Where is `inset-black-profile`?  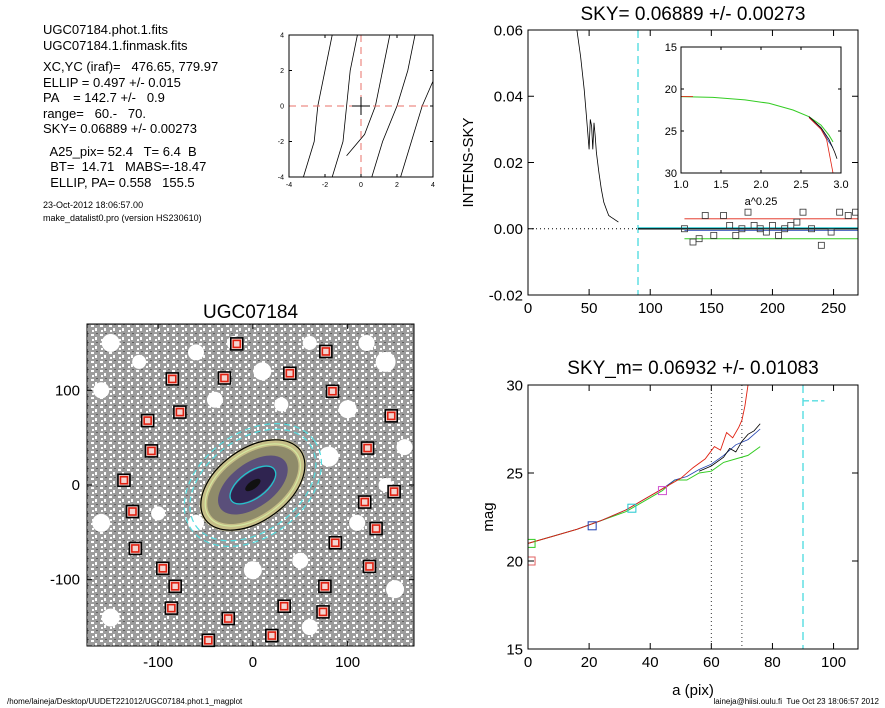 inset-black-profile is located at coordinates (823, 137).